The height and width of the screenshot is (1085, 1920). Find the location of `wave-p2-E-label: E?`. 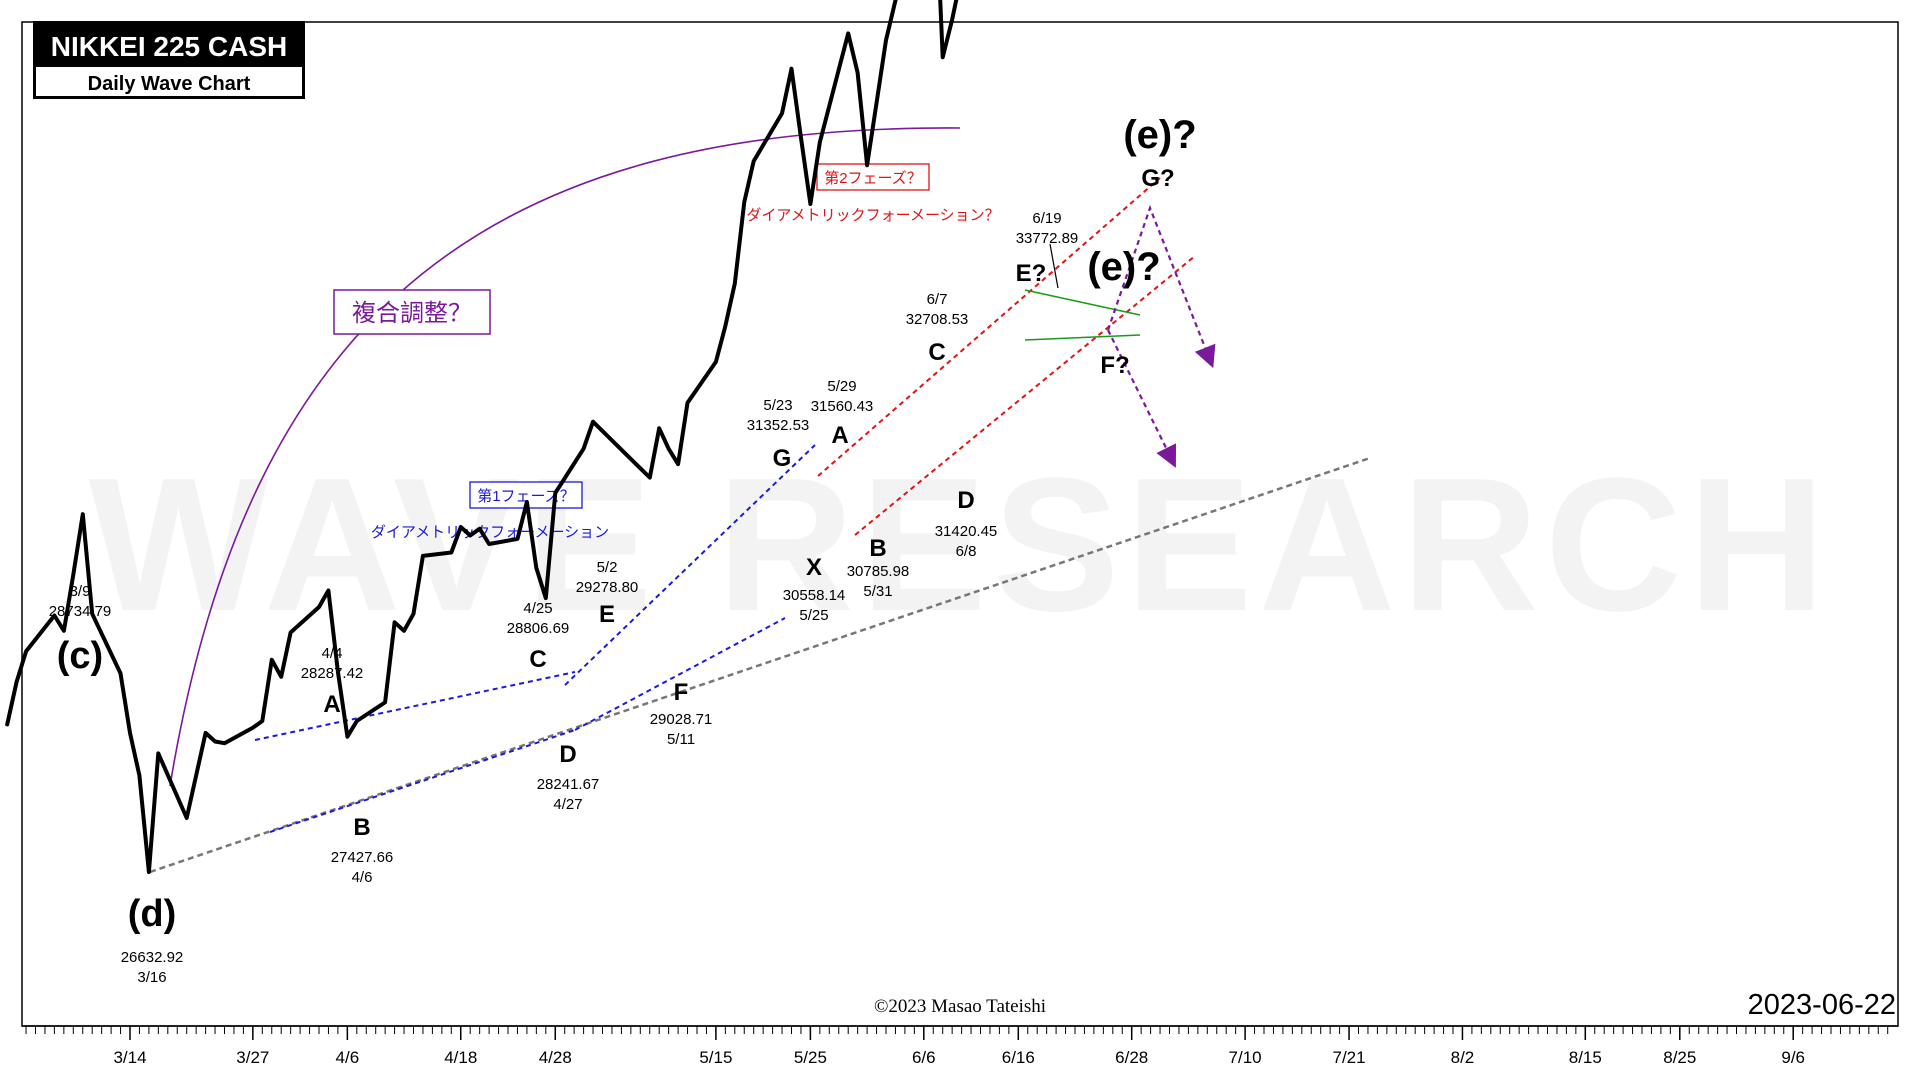

wave-p2-E-label: E? is located at coordinates (1031, 273).